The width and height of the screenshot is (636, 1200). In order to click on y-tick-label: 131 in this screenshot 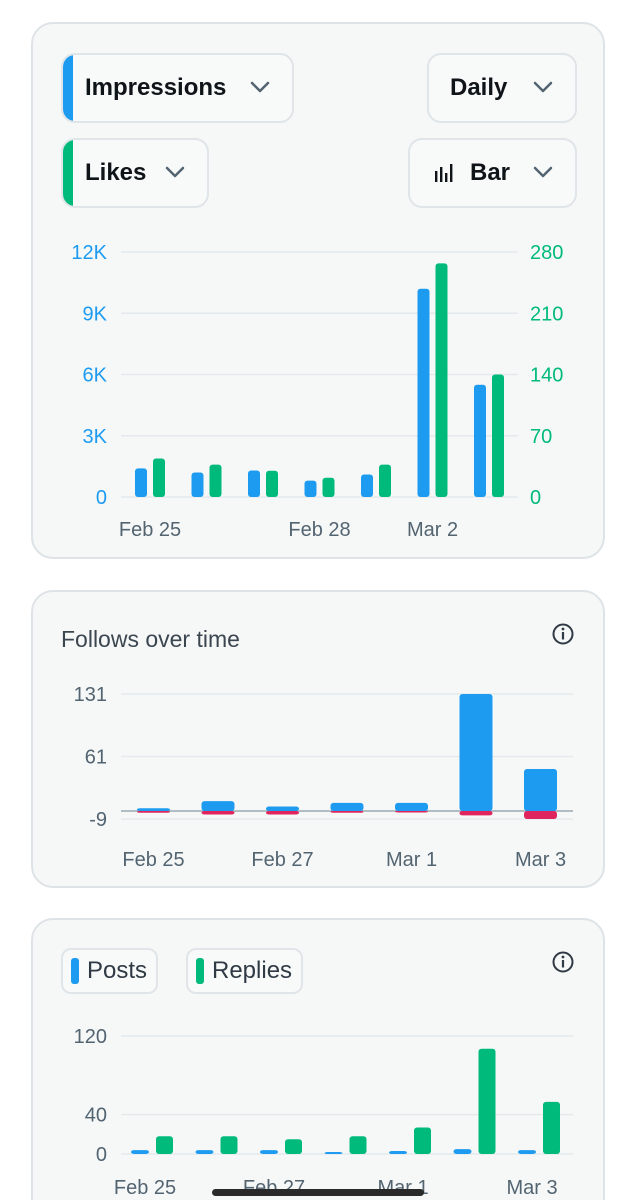, I will do `click(90, 695)`.